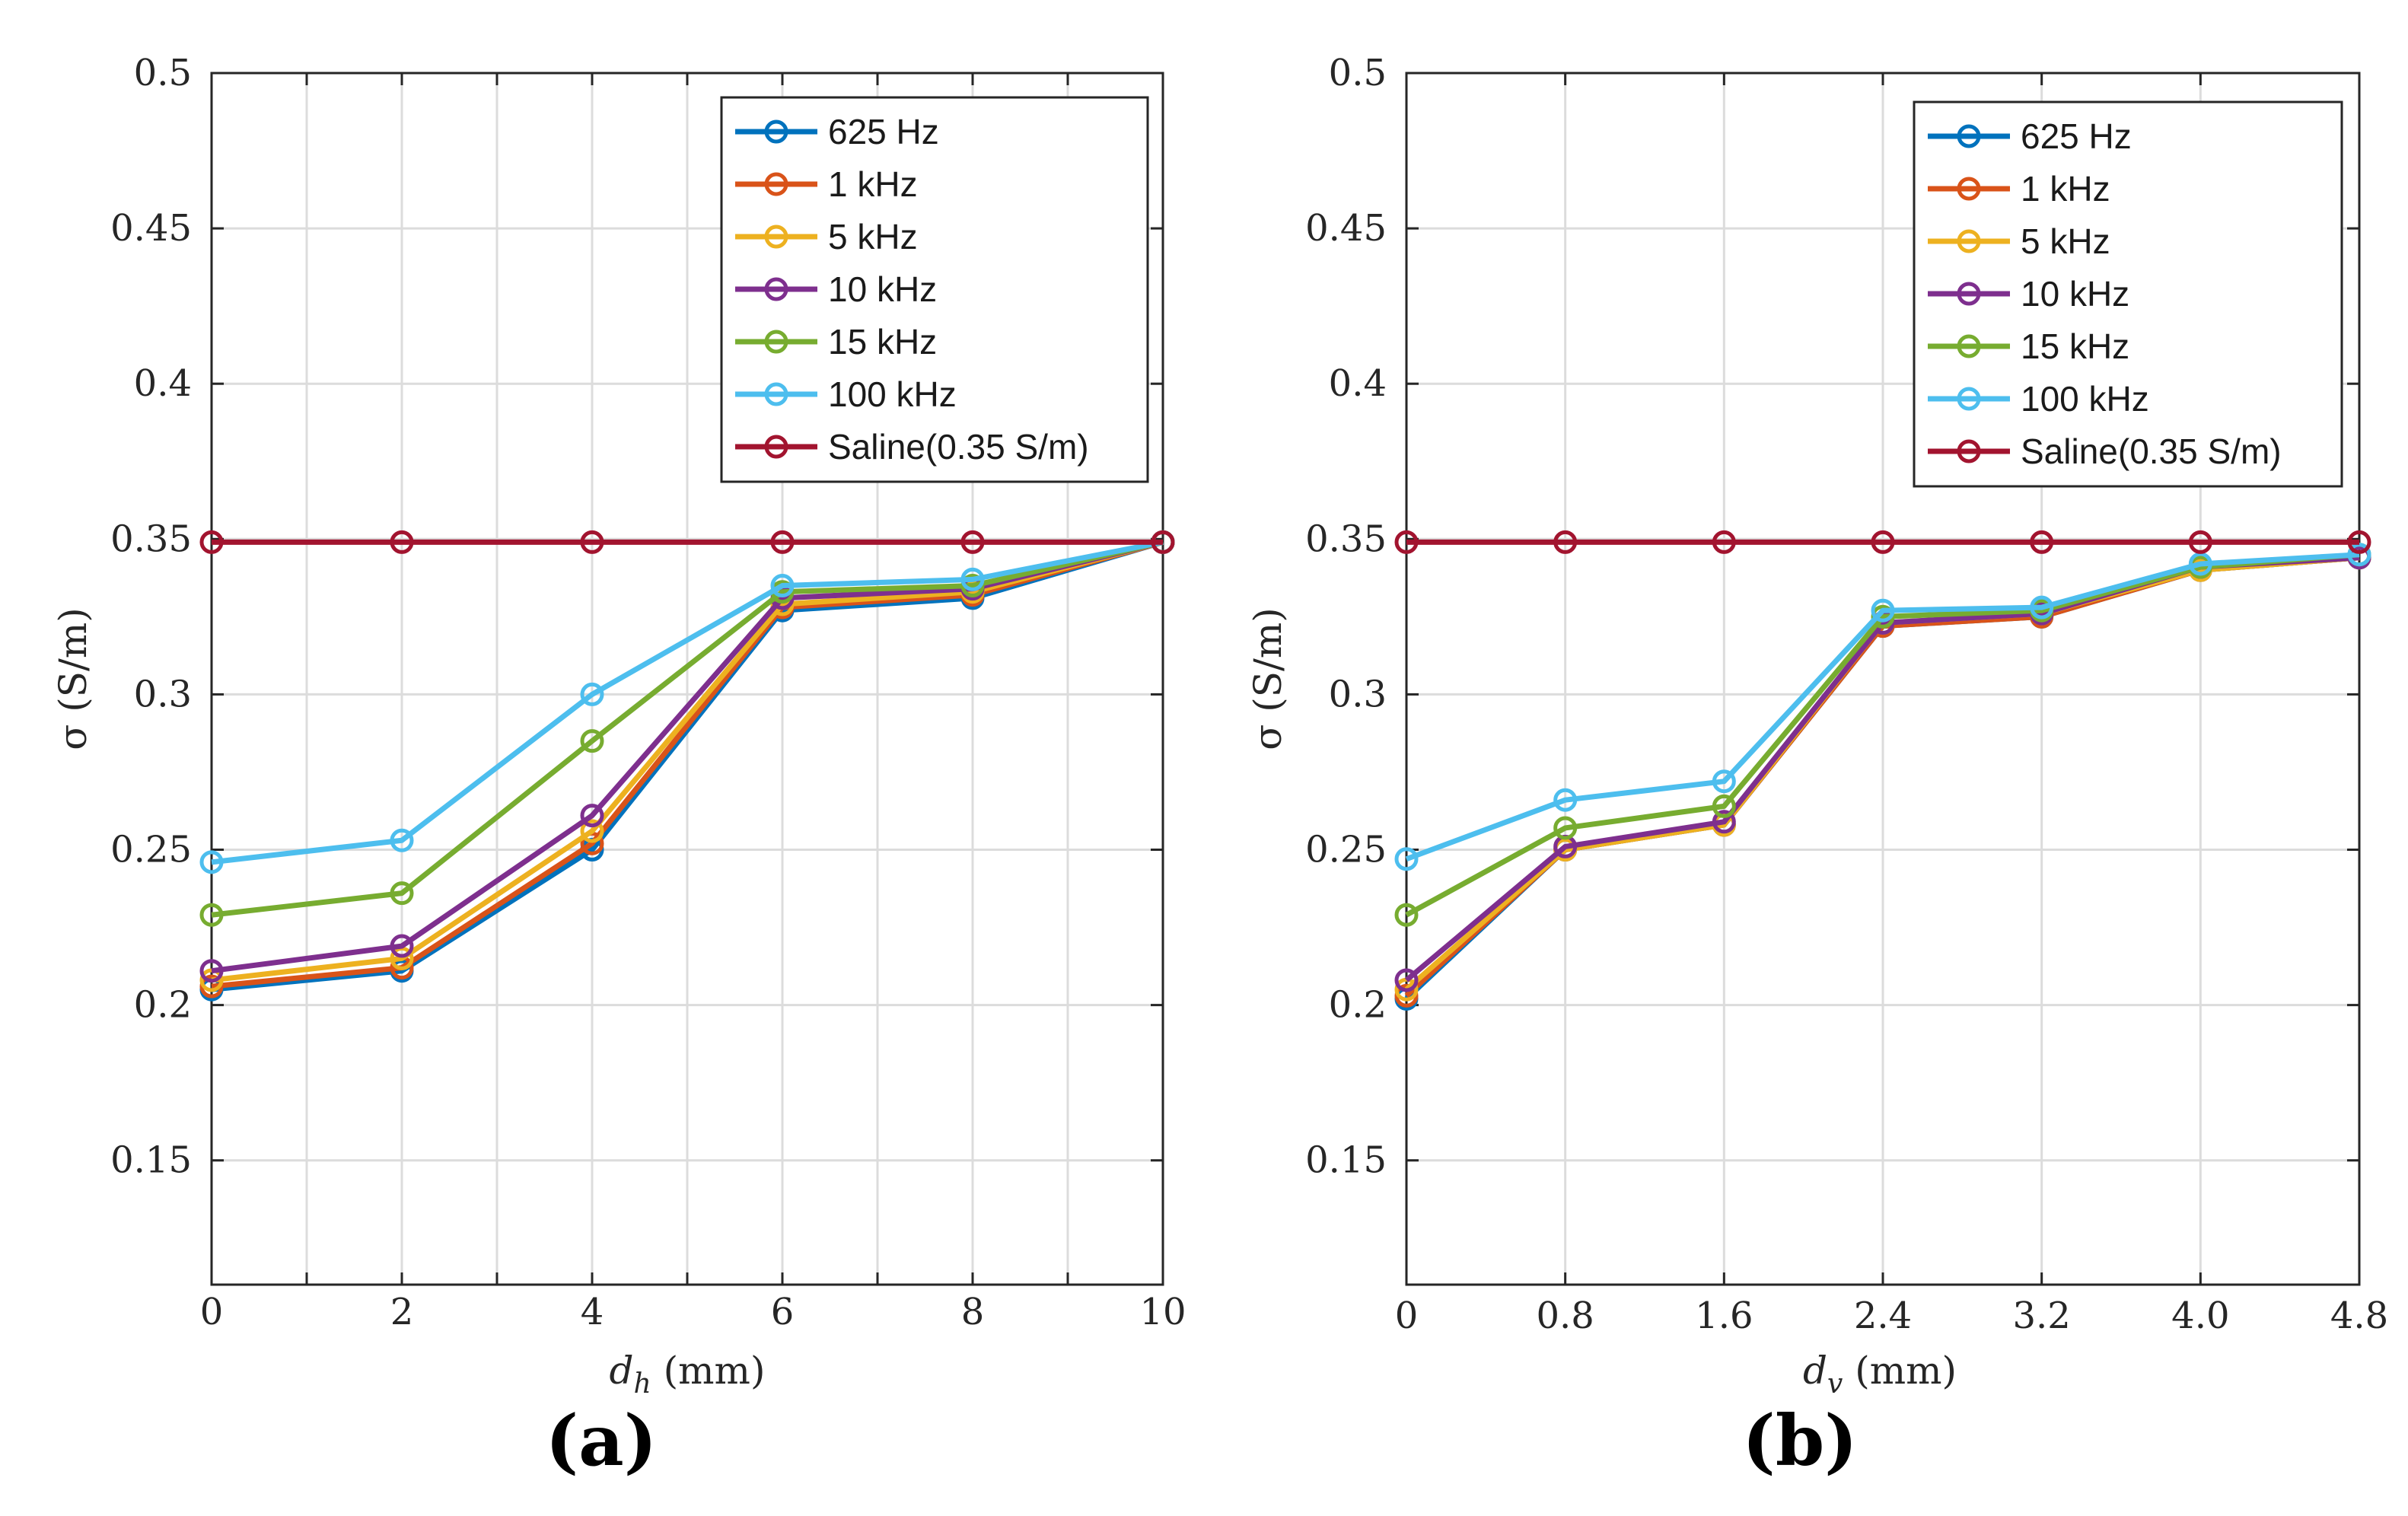  Describe the element at coordinates (2041, 1316) in the screenshot. I see `x-tick-label: 3.2` at that location.